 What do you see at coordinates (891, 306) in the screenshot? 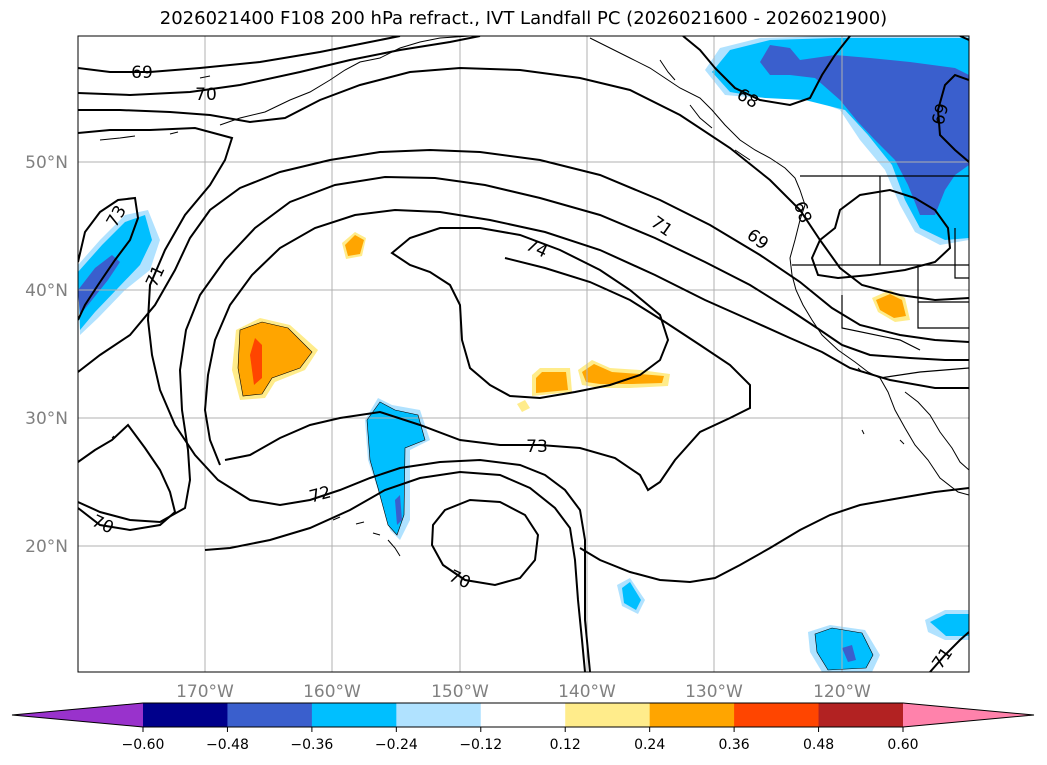
I see `fill-e-orange` at bounding box center [891, 306].